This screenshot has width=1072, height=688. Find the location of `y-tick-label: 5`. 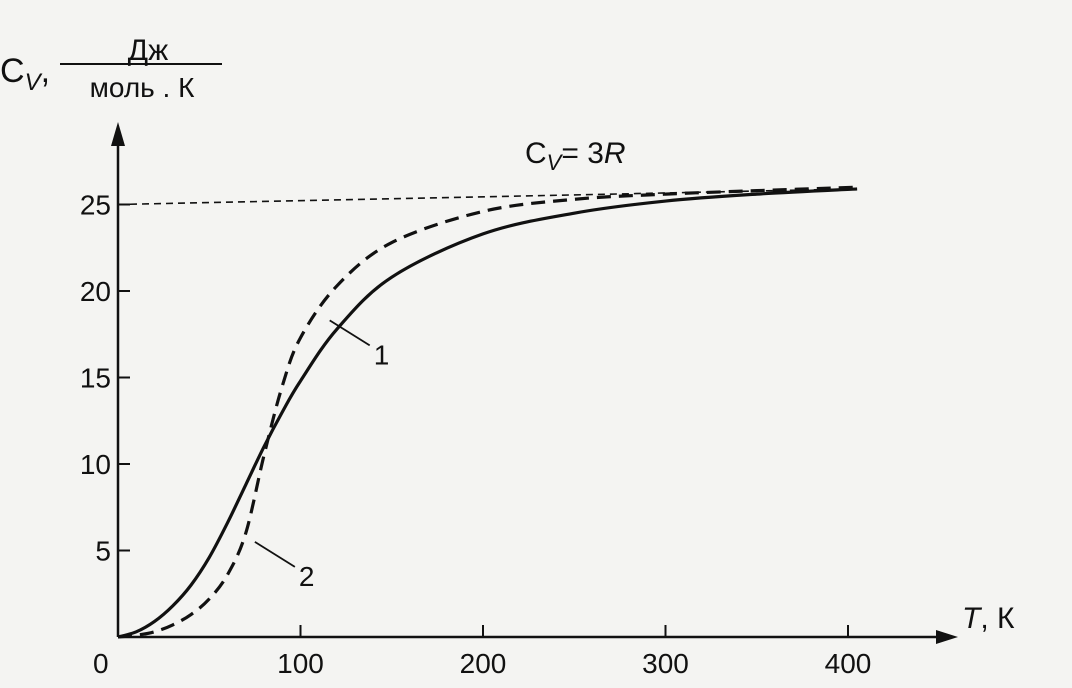

y-tick-label: 5 is located at coordinates (103, 551).